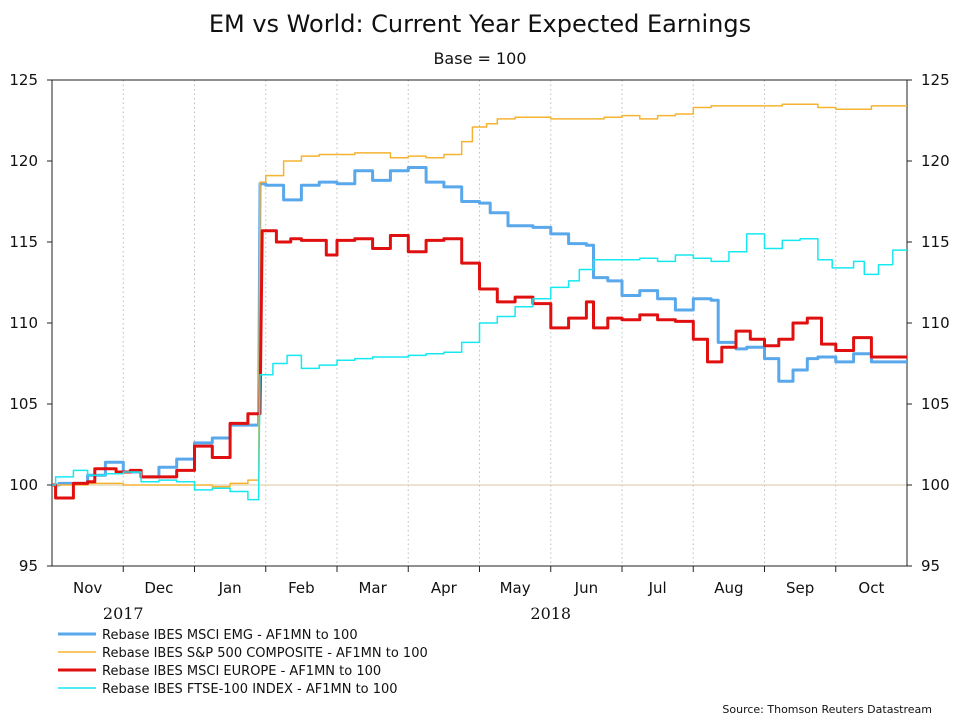 The width and height of the screenshot is (960, 720). I want to click on year-label: 2017, so click(123, 613).